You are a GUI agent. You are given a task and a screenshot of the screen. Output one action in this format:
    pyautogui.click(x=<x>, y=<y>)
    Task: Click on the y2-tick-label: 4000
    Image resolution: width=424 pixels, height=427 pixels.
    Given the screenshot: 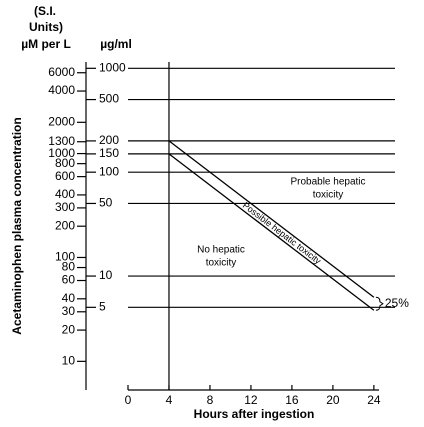 What is the action you would take?
    pyautogui.click(x=61, y=90)
    